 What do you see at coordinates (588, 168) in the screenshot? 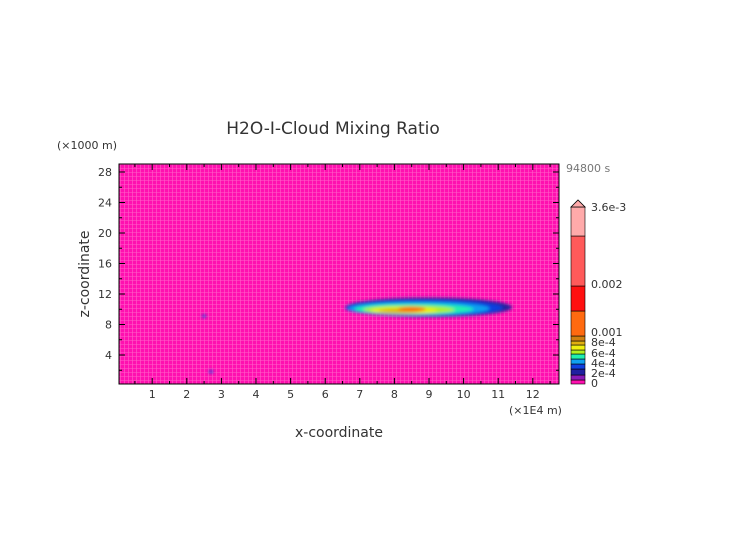
I see `time-label: 94800 s` at bounding box center [588, 168].